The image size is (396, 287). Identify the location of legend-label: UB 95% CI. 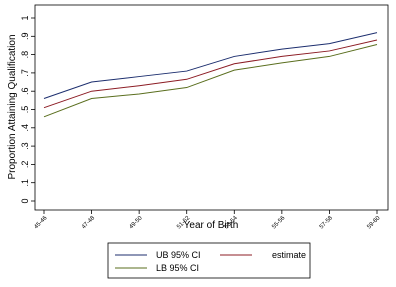
(178, 255).